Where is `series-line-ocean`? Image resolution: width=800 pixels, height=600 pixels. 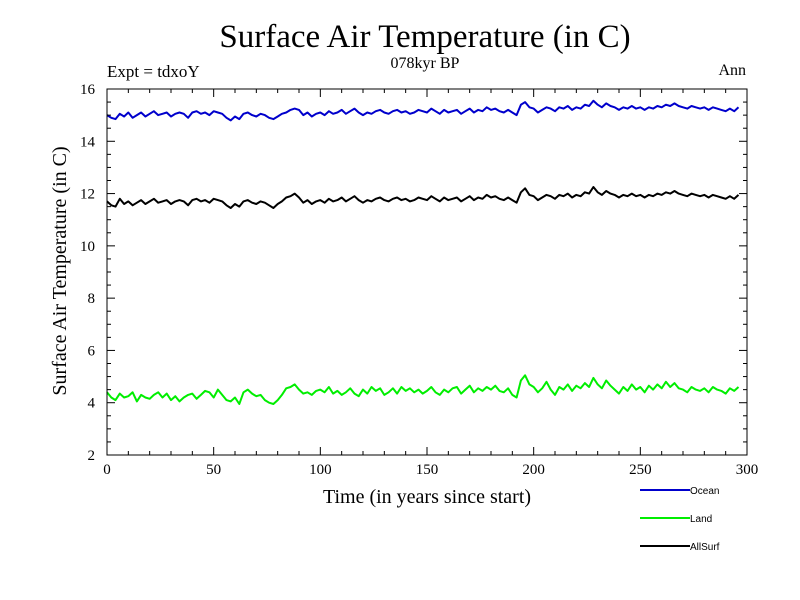
series-line-ocean is located at coordinates (423, 110).